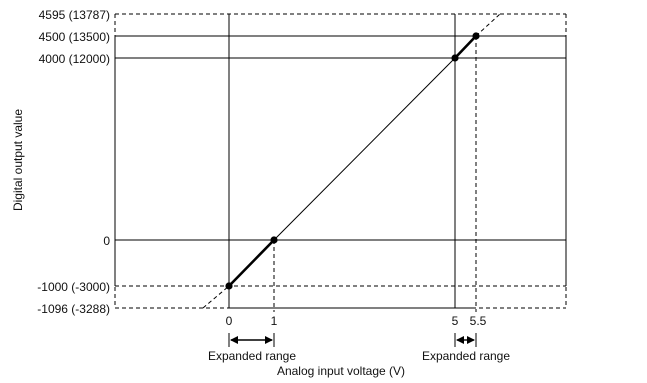  What do you see at coordinates (465, 47) in the screenshot?
I see `expanded-segment-upper` at bounding box center [465, 47].